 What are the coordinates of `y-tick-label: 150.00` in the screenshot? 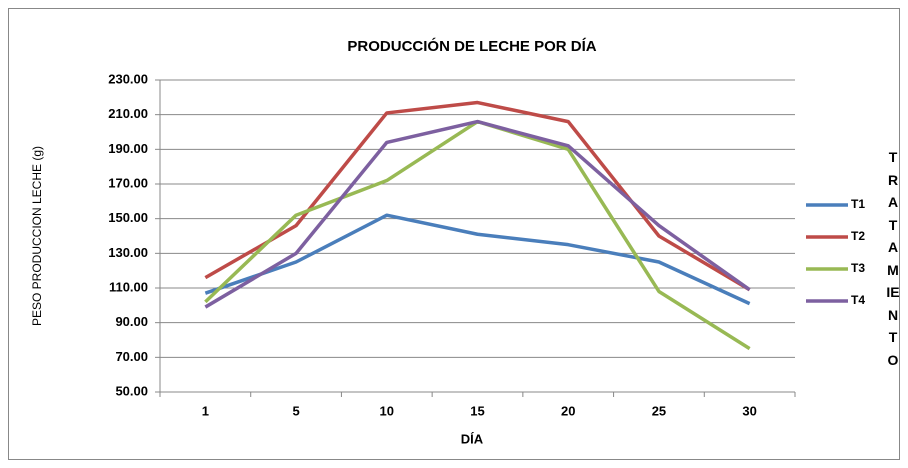 It's located at (128, 217).